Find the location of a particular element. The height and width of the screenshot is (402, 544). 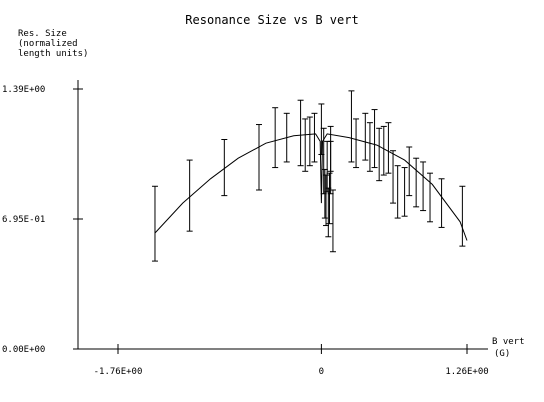

x-axis-label: B vert (G) is located at coordinates (508, 348).